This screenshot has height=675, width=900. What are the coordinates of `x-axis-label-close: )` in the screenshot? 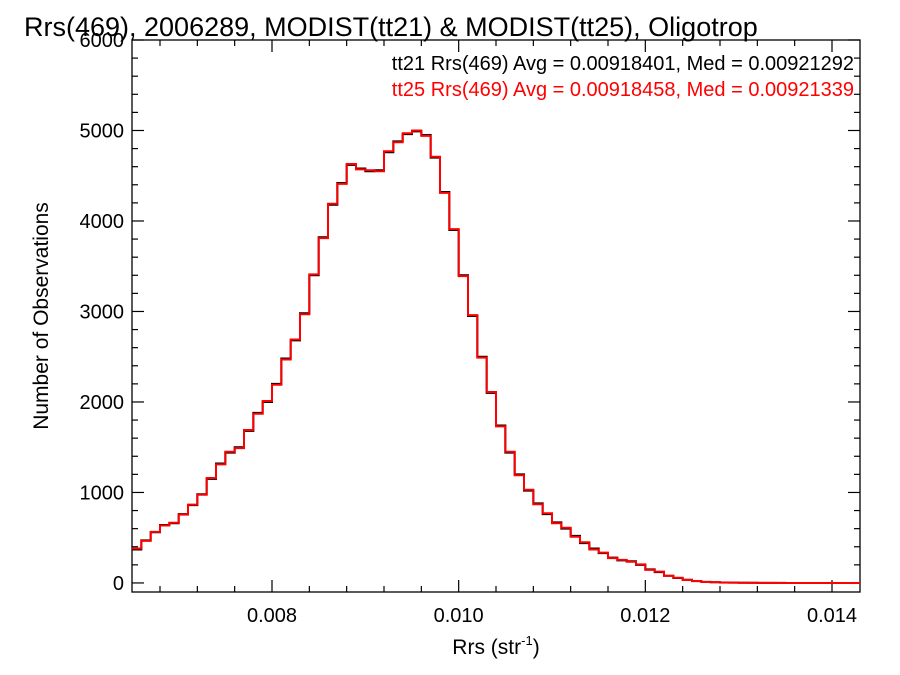 It's located at (536, 647).